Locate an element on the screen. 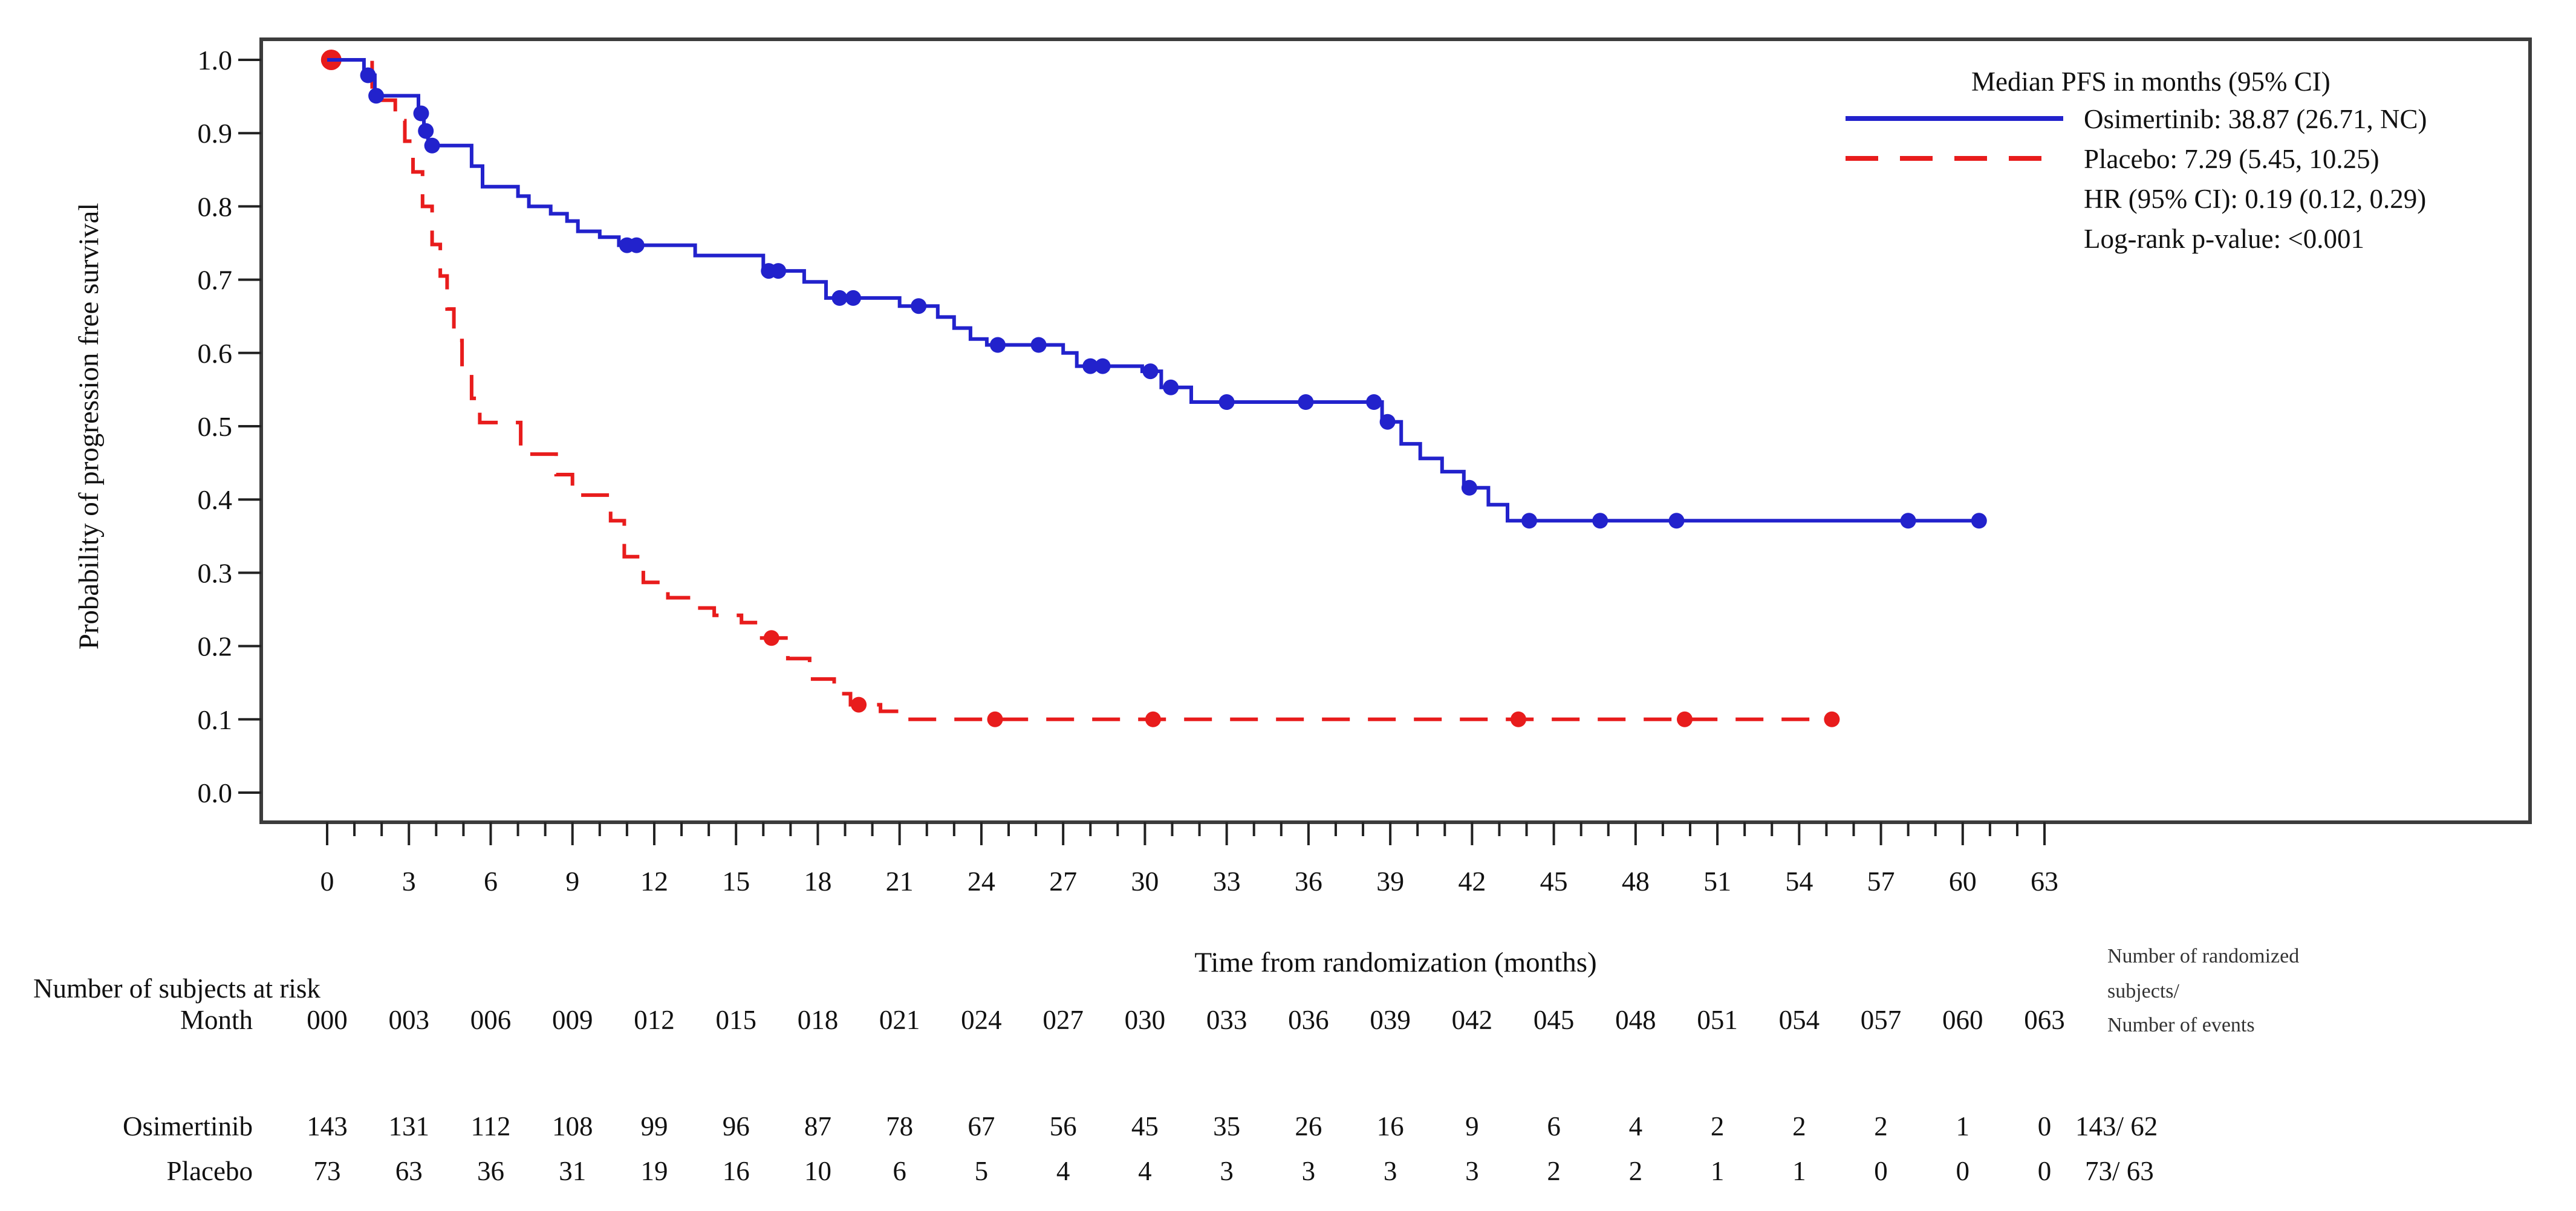 The height and width of the screenshot is (1211, 2576). risk-month-cell: 027 is located at coordinates (1063, 1020).